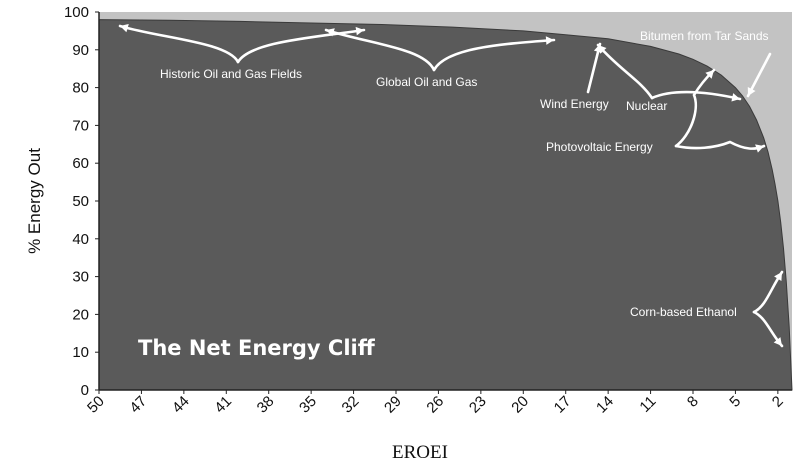 This screenshot has width=794, height=464. I want to click on x-tick-labels: 50 47 44 41 38 35 32 29 26 23 20 17 14 11 8 5 2, so click(435, 403).